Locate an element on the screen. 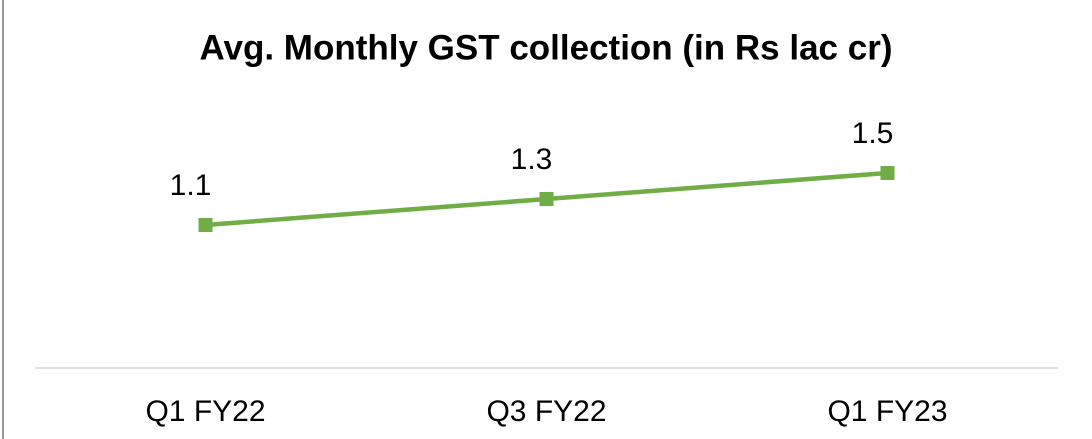 Image resolution: width=1092 pixels, height=439 pixels. x-tick-label: Q1 FY23 is located at coordinates (887, 411).